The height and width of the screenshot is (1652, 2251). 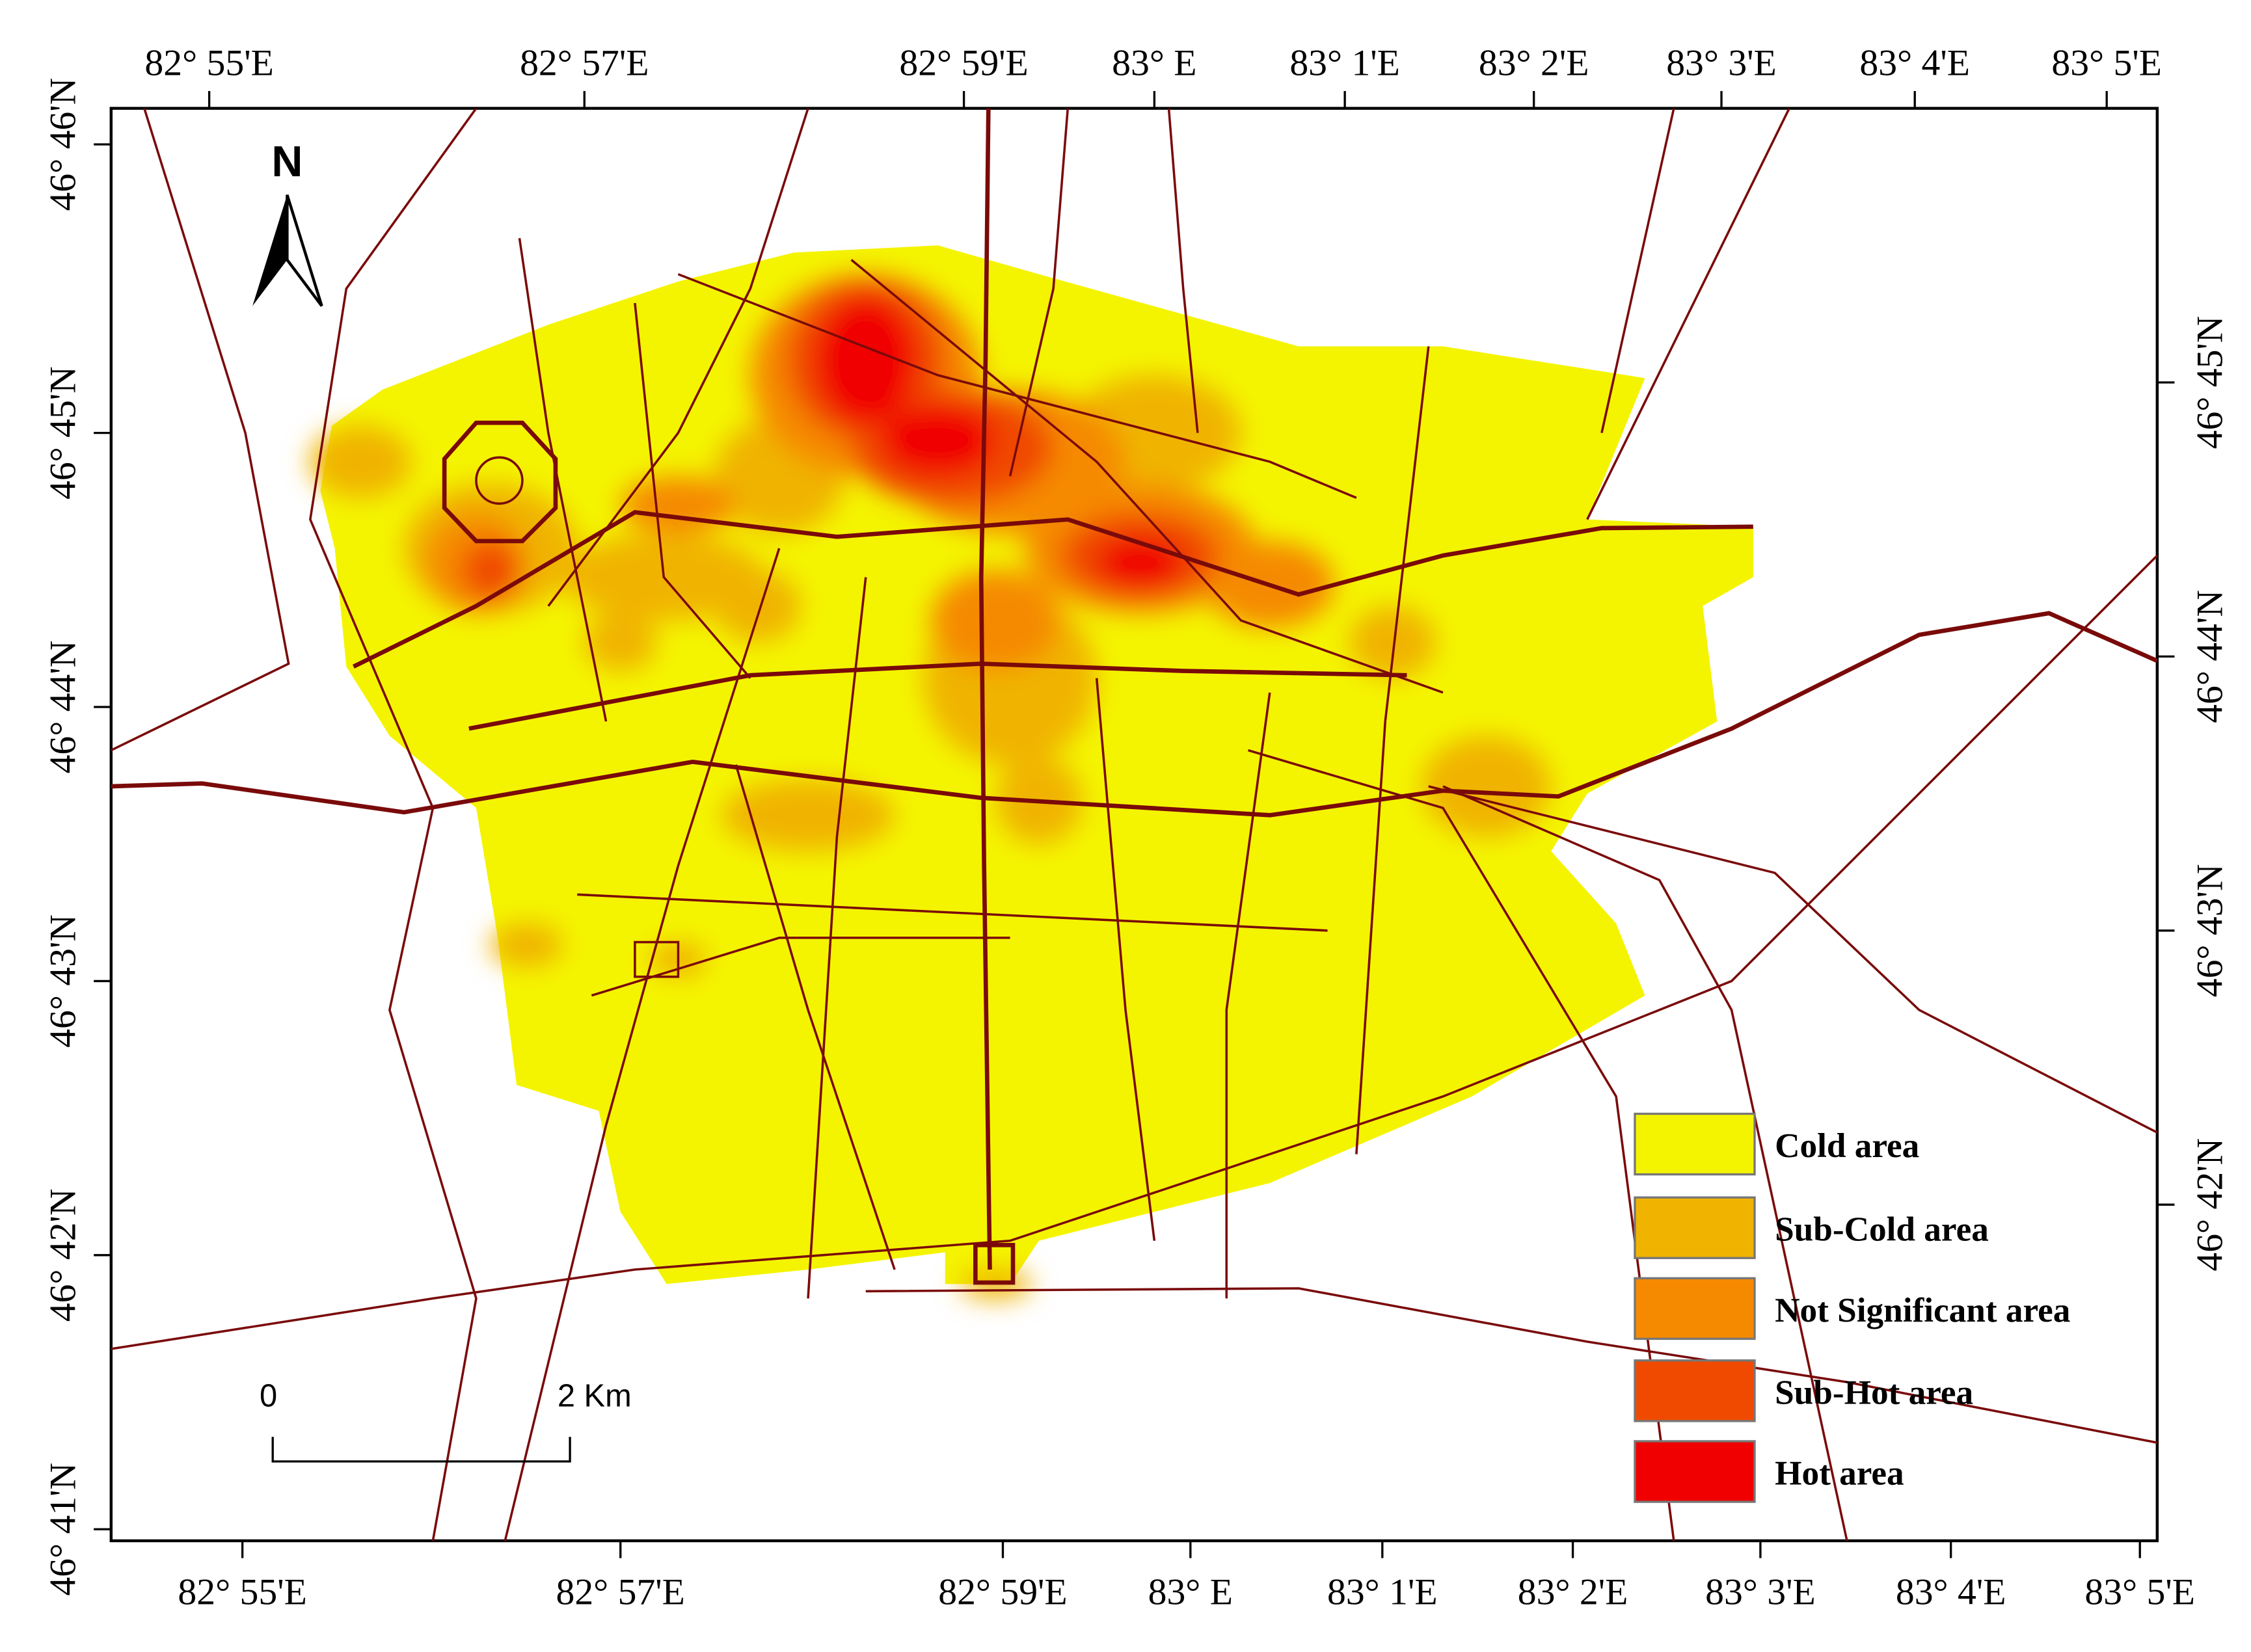 What do you see at coordinates (242, 1592) in the screenshot?
I see `bottom-label: 82° 55'E` at bounding box center [242, 1592].